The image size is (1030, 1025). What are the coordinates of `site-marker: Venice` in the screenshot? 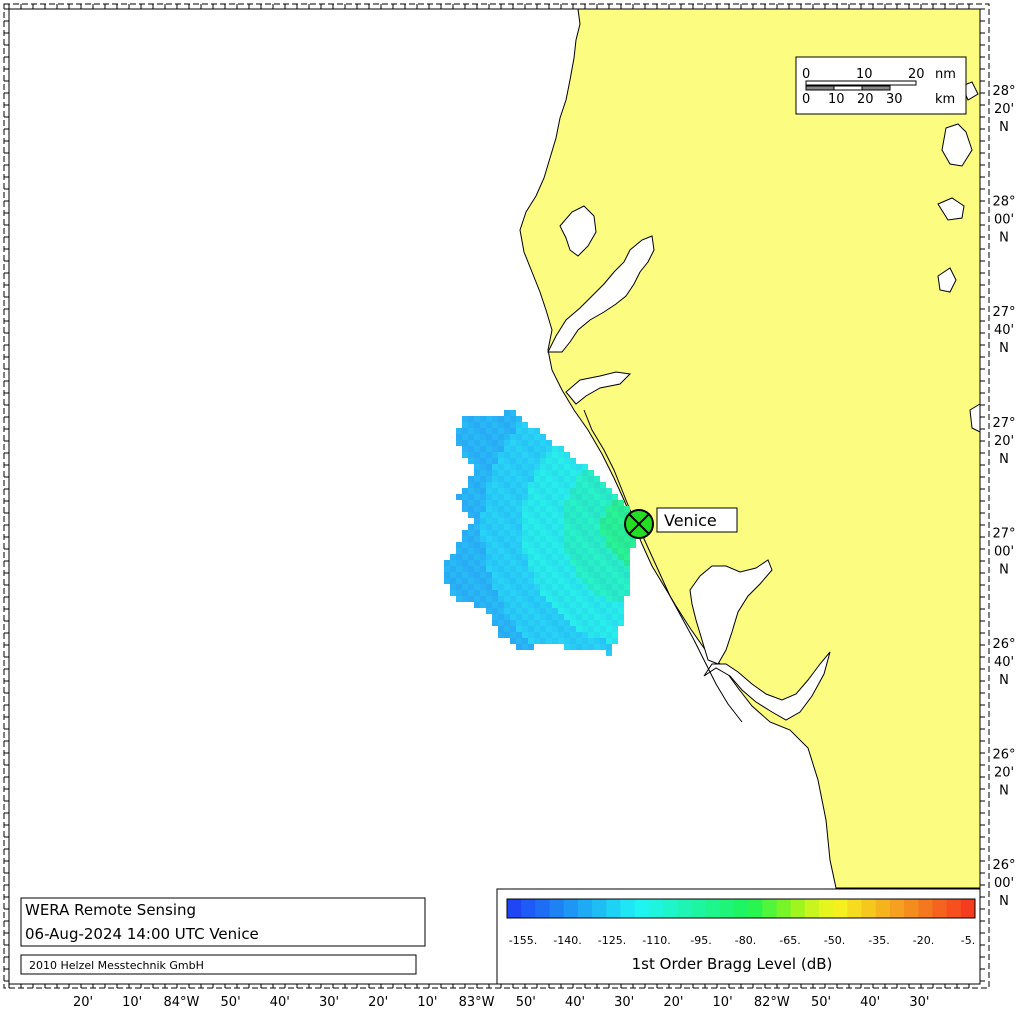 It's located at (681, 523).